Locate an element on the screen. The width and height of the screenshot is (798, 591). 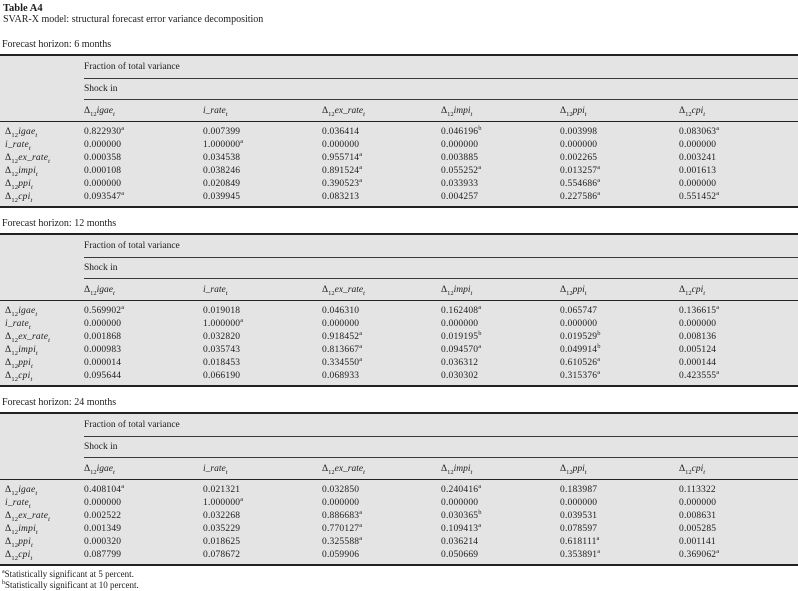
value-cell: 0.369062a is located at coordinates (699, 554).